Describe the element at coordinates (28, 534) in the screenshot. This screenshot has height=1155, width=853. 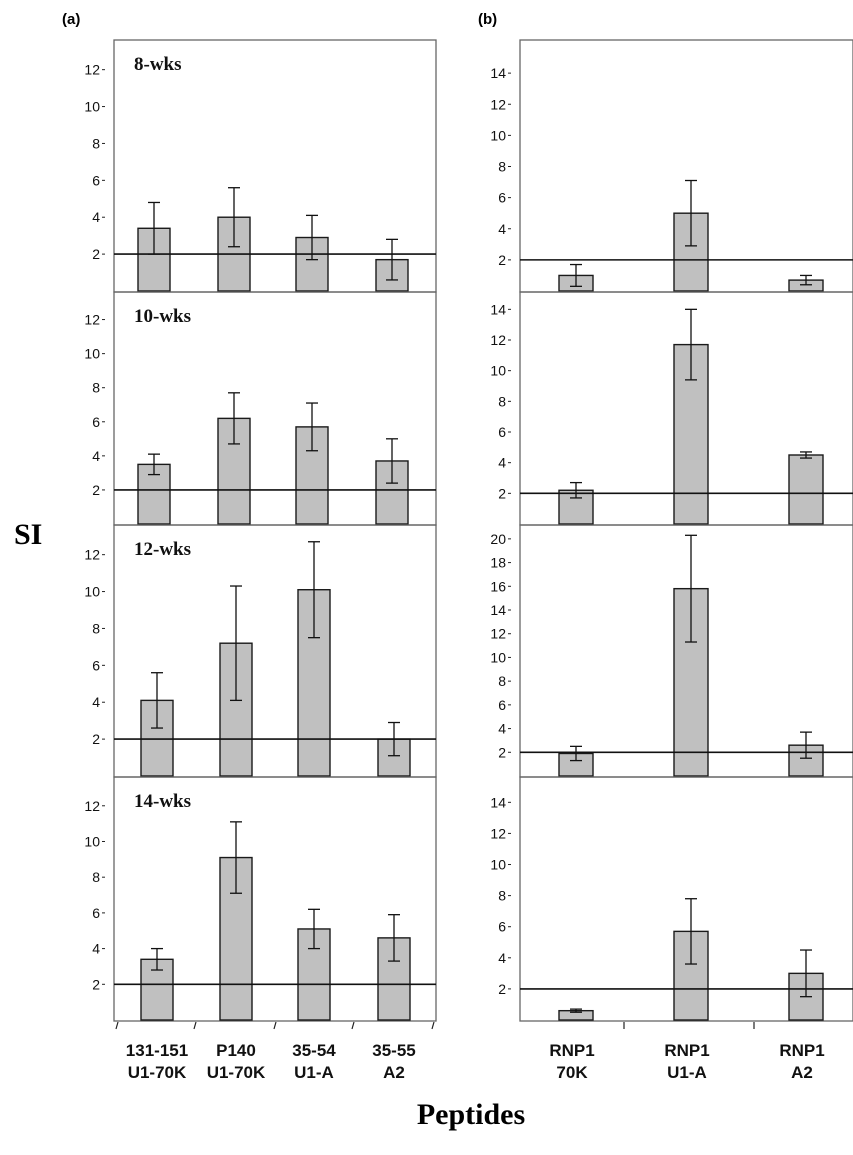
I see `y-axis-title: SI` at that location.